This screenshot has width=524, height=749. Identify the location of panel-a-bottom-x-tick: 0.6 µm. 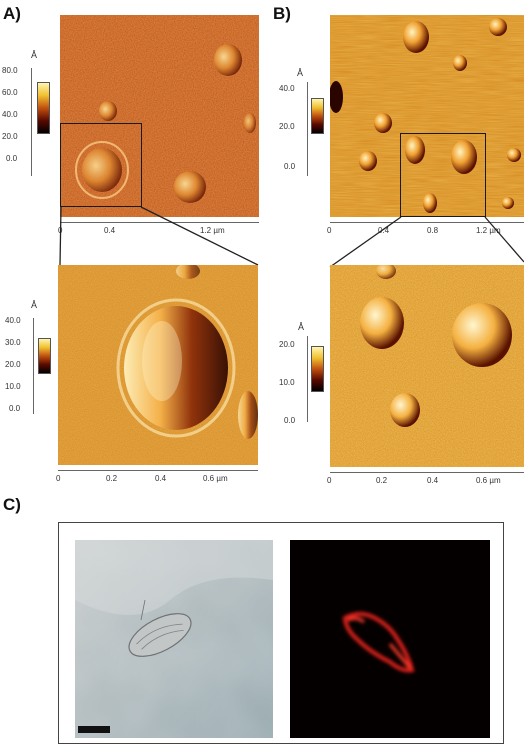
(215, 478).